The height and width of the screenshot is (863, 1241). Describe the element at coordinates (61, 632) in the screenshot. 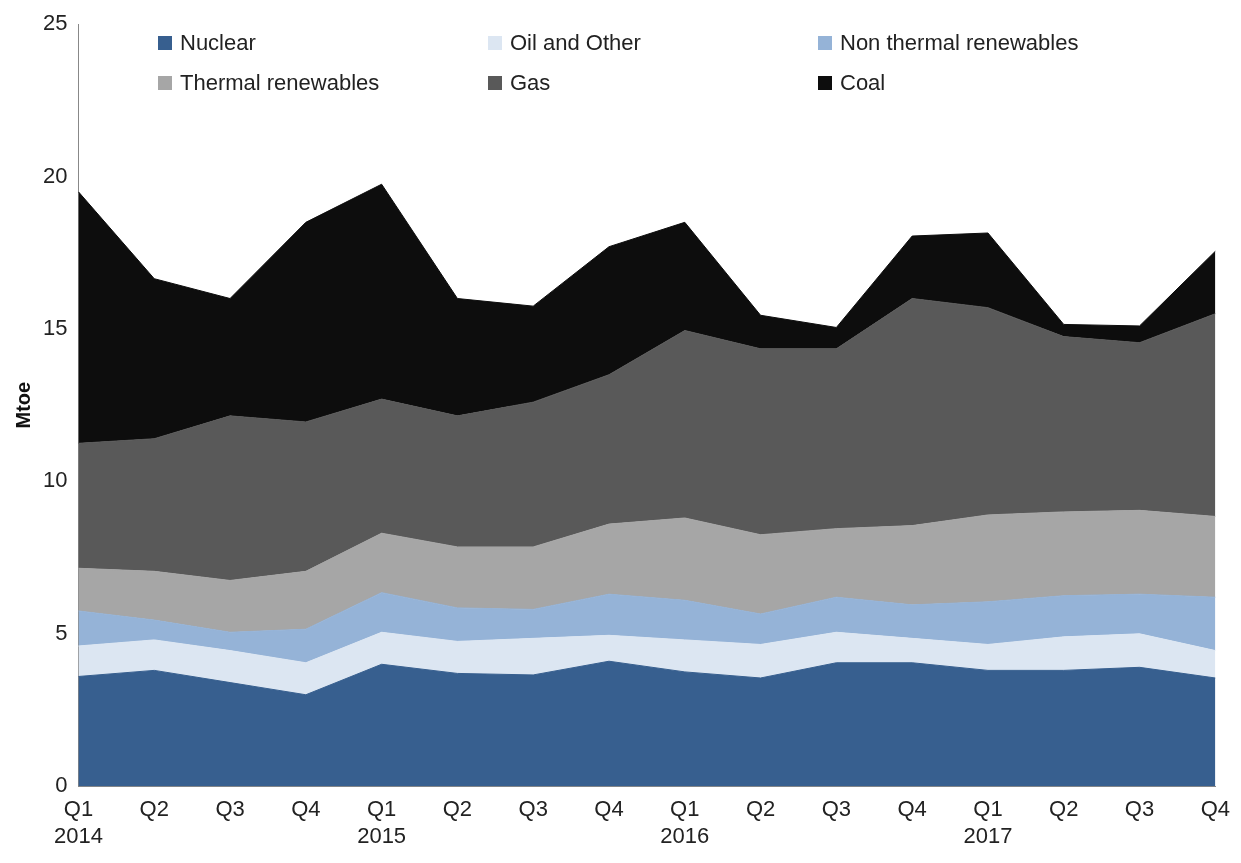

I see `y-tick-label: 5` at that location.